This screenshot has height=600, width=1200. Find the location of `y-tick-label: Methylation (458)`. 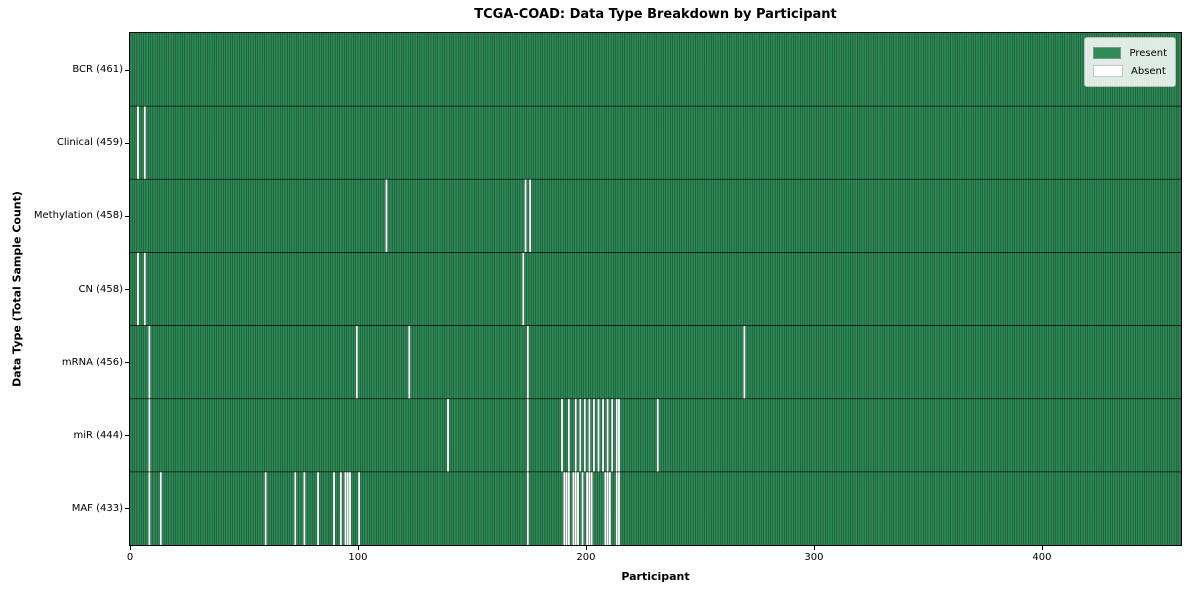

y-tick-label: Methylation (458) is located at coordinates (78, 216).